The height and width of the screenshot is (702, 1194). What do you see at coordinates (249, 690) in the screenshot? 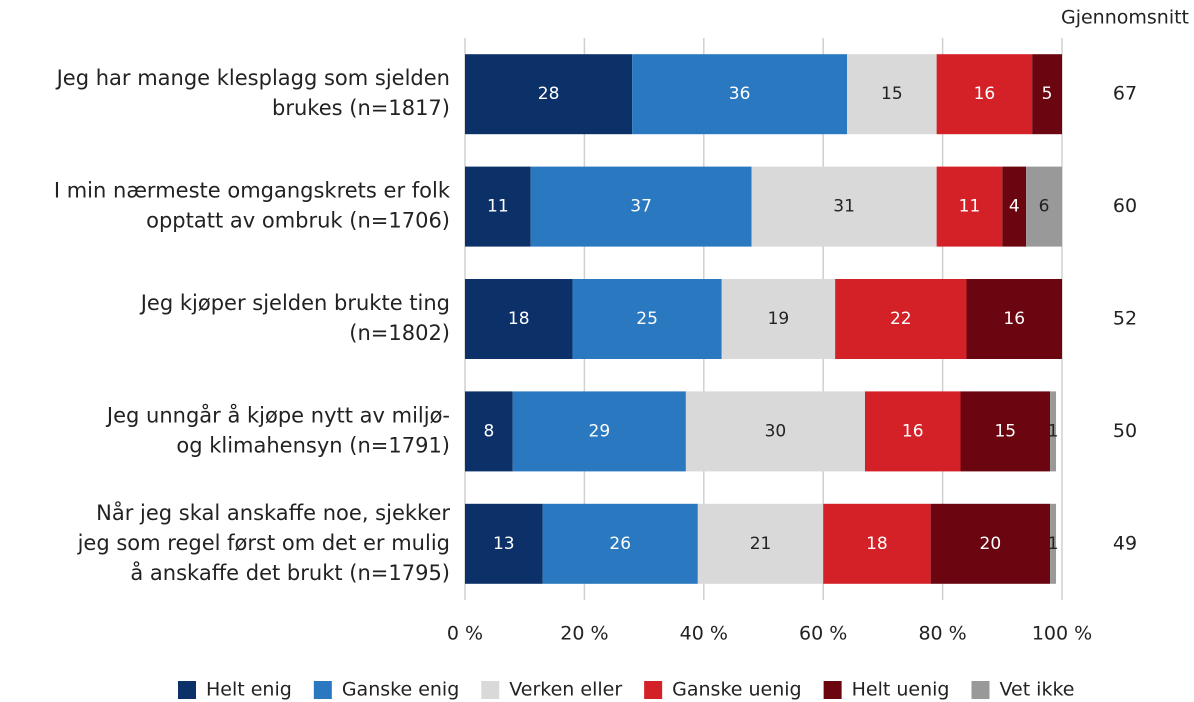
I see `legend-label: Helt enig` at bounding box center [249, 690].